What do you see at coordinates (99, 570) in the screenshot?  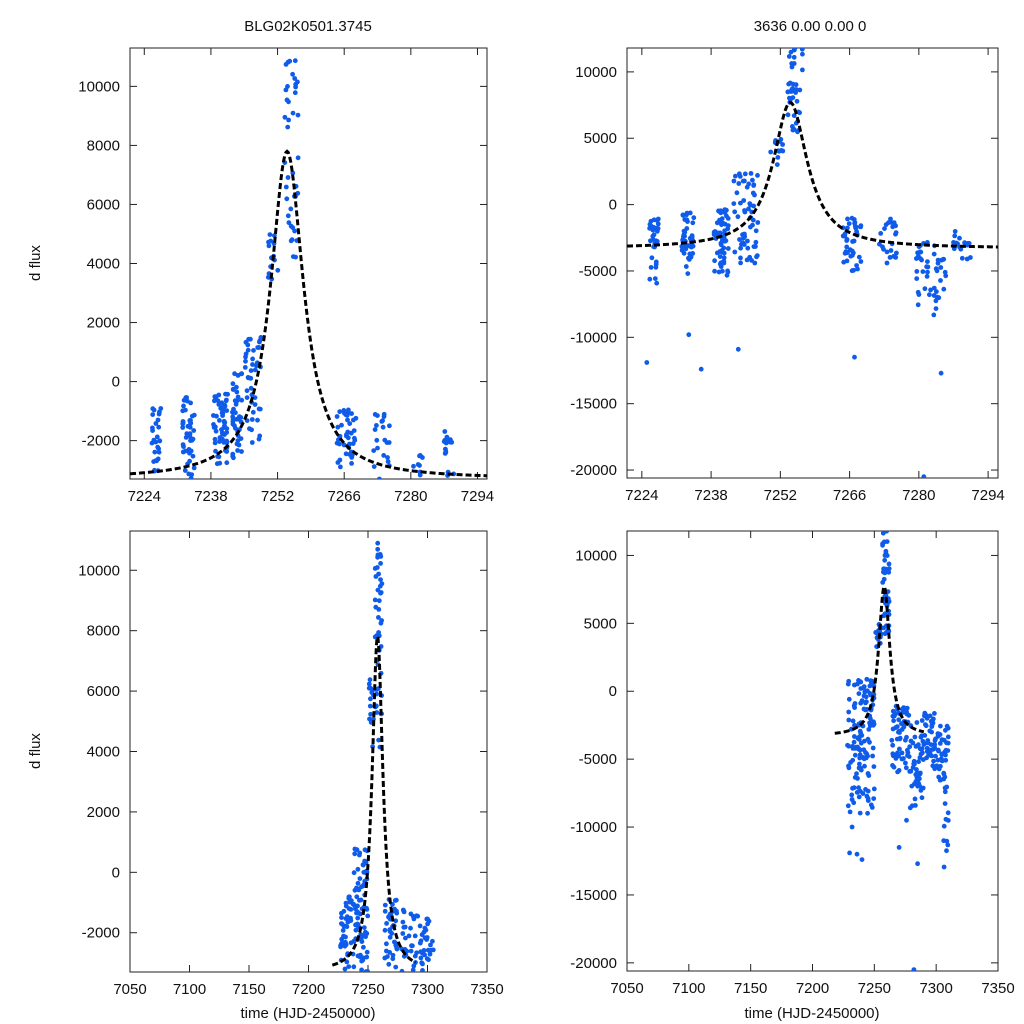 I see `y-tick-label: 10000` at bounding box center [99, 570].